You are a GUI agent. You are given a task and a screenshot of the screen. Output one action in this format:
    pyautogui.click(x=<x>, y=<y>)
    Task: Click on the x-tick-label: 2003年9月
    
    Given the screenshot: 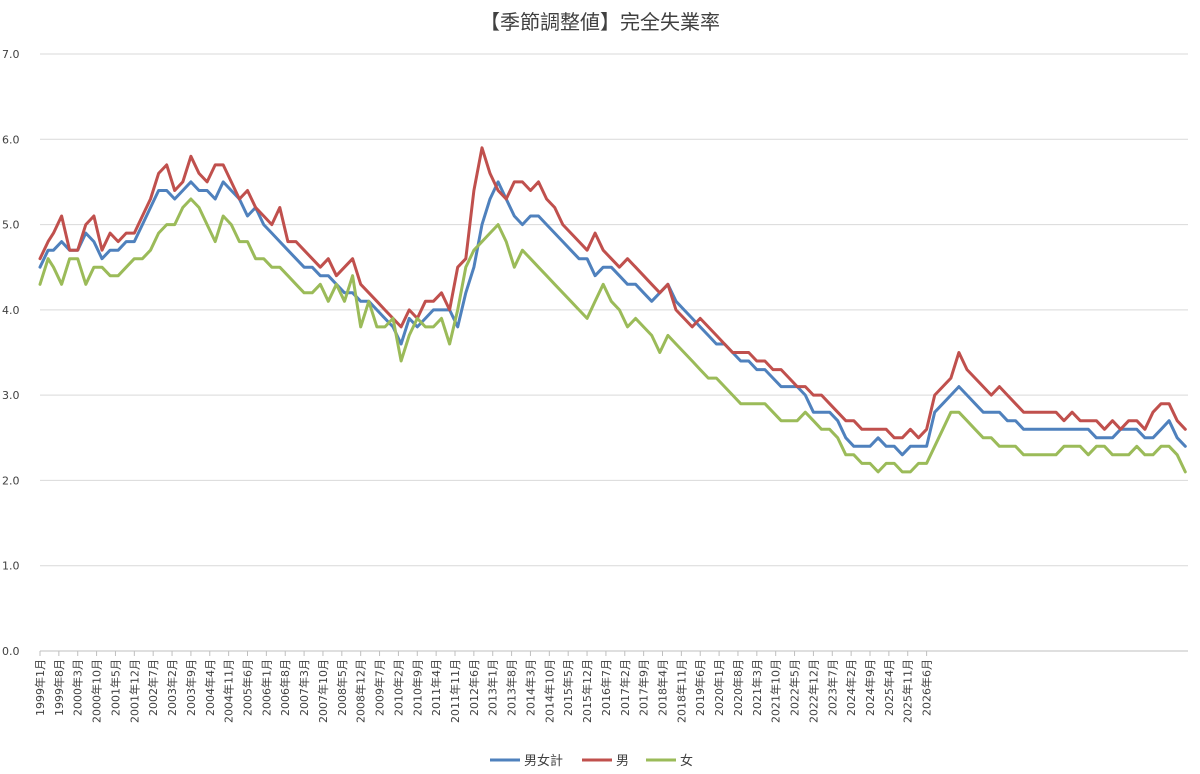 What is the action you would take?
    pyautogui.click(x=191, y=687)
    